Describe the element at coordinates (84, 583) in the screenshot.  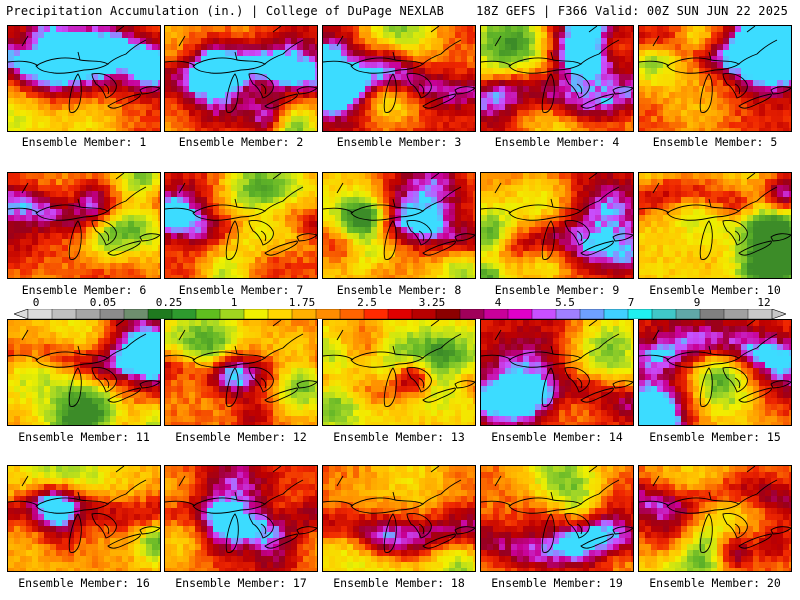
I see `ensemble-member-label: Ensemble Member: 16` at that location.